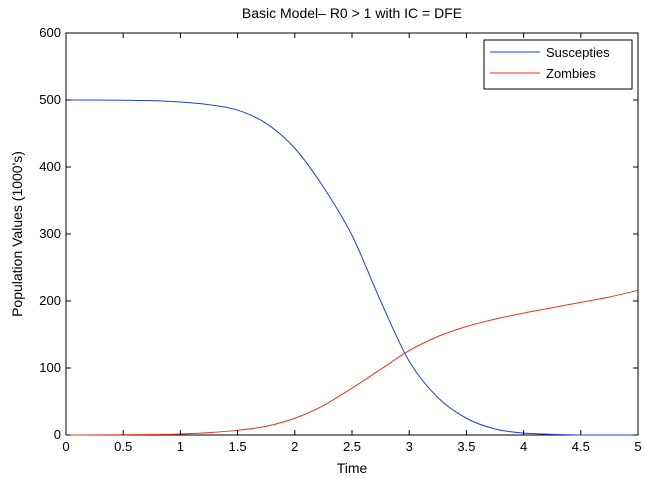 The image size is (645, 478). What do you see at coordinates (352, 446) in the screenshot?
I see `x-tick-label: 2.5` at bounding box center [352, 446].